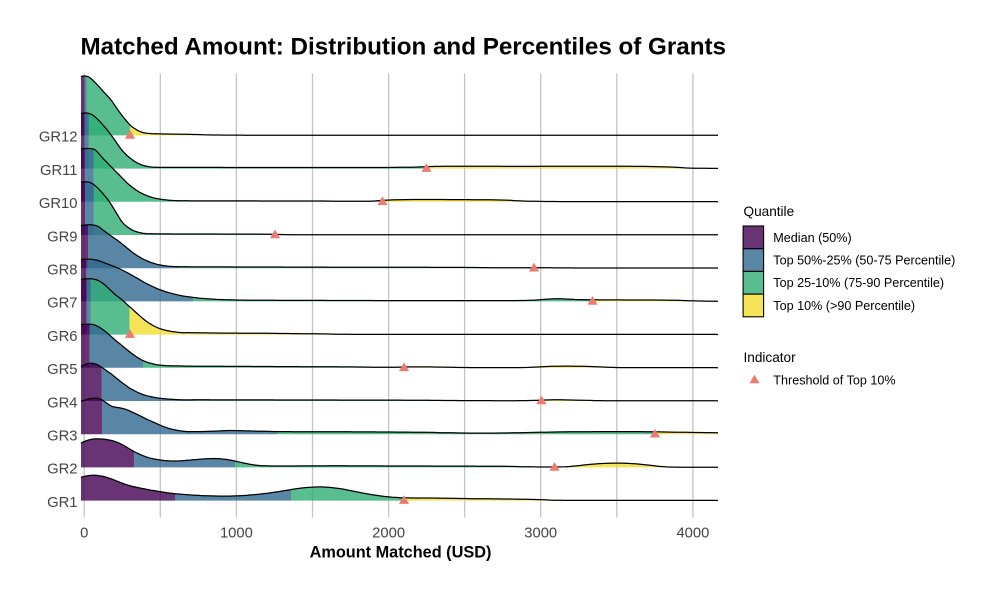 This screenshot has width=1000, height=605. I want to click on svg-text: Amount Matched (USD), so click(401, 553).